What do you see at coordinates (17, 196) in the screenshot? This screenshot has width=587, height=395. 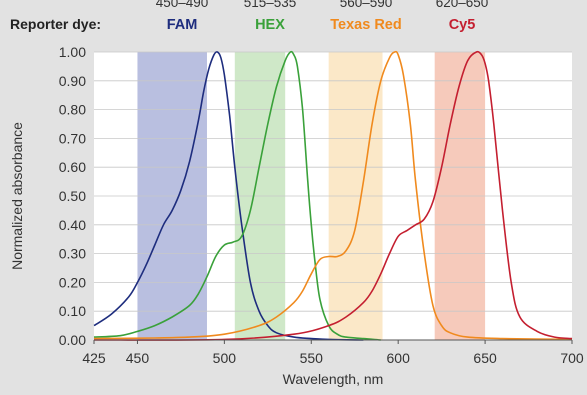 I see `y-axis-label: Normalized absorbance` at bounding box center [17, 196].